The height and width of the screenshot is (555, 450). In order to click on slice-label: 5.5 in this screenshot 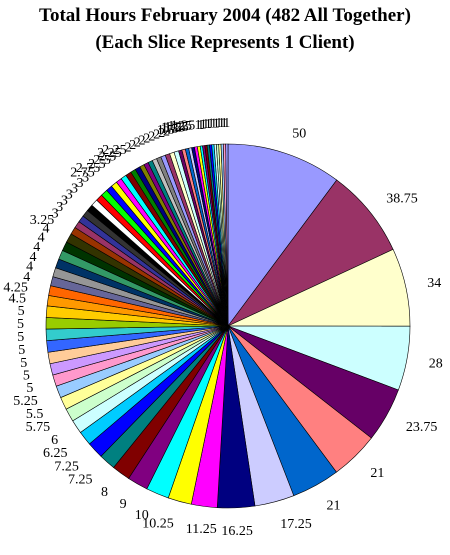, I will do `click(35, 414)`.